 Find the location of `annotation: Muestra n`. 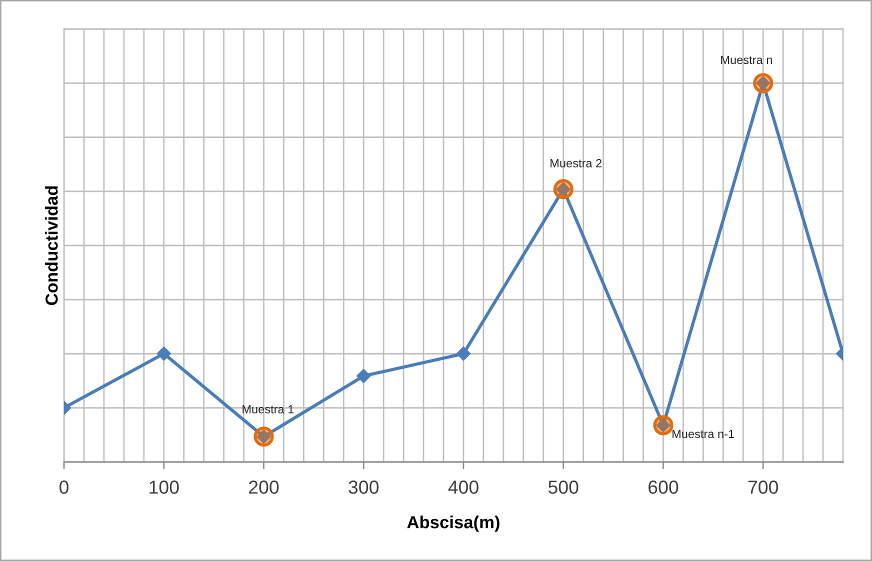

annotation: Muestra n is located at coordinates (746, 60).